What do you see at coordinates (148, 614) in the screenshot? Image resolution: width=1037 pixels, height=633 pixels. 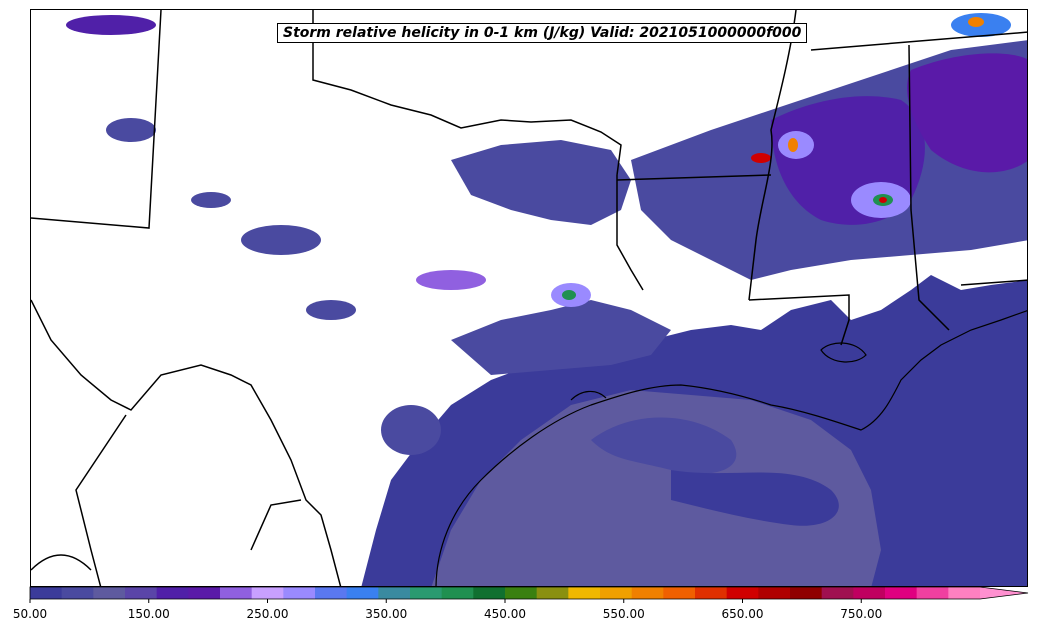 I see `colorbar-tick-label: 150.00` at bounding box center [148, 614].